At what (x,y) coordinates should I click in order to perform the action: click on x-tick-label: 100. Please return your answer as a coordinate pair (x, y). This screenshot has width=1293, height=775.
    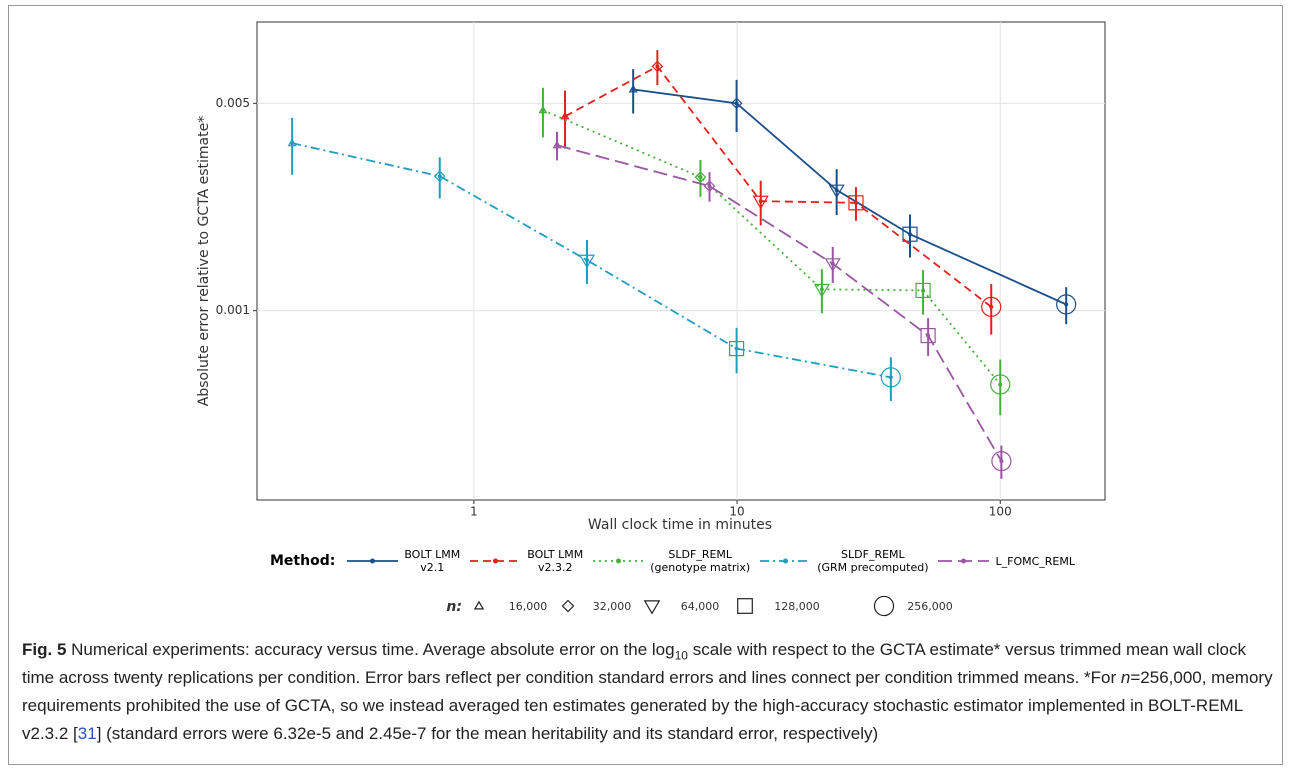
    Looking at the image, I should click on (1000, 512).